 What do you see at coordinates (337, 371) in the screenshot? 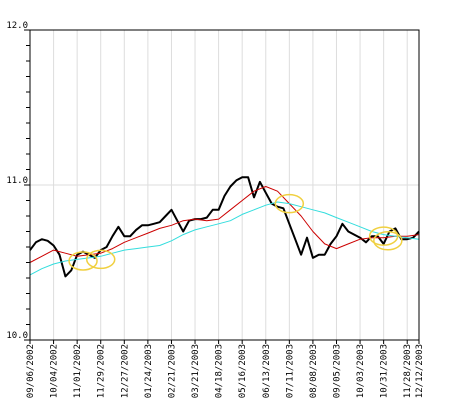
I see `x-tick-label: 09/05/2003` at bounding box center [337, 371].